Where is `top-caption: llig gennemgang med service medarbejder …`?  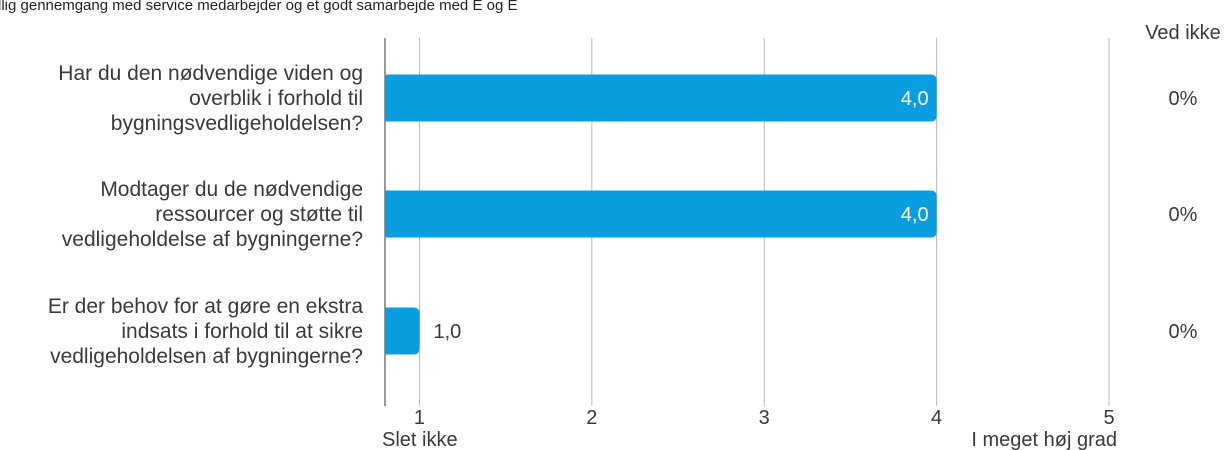 top-caption: llig gennemgang med service medarbejder … is located at coordinates (258, 7).